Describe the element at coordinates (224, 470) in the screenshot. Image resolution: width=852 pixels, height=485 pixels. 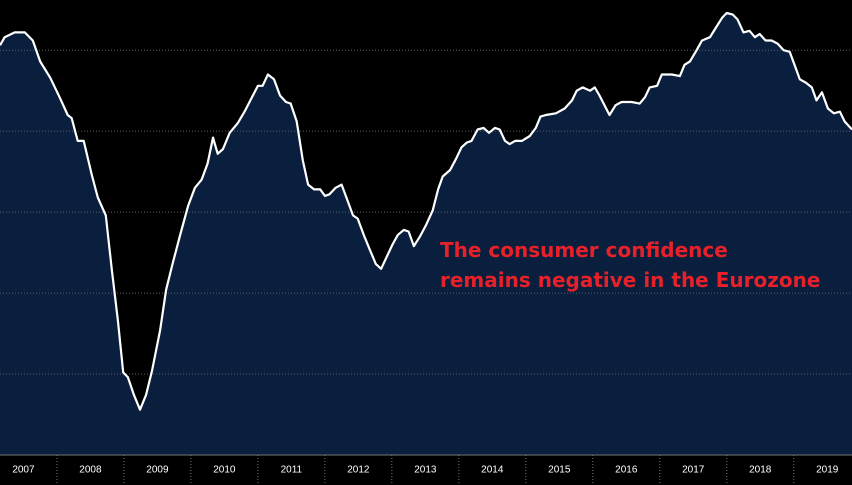
I see `x-tick-label: 2010` at that location.